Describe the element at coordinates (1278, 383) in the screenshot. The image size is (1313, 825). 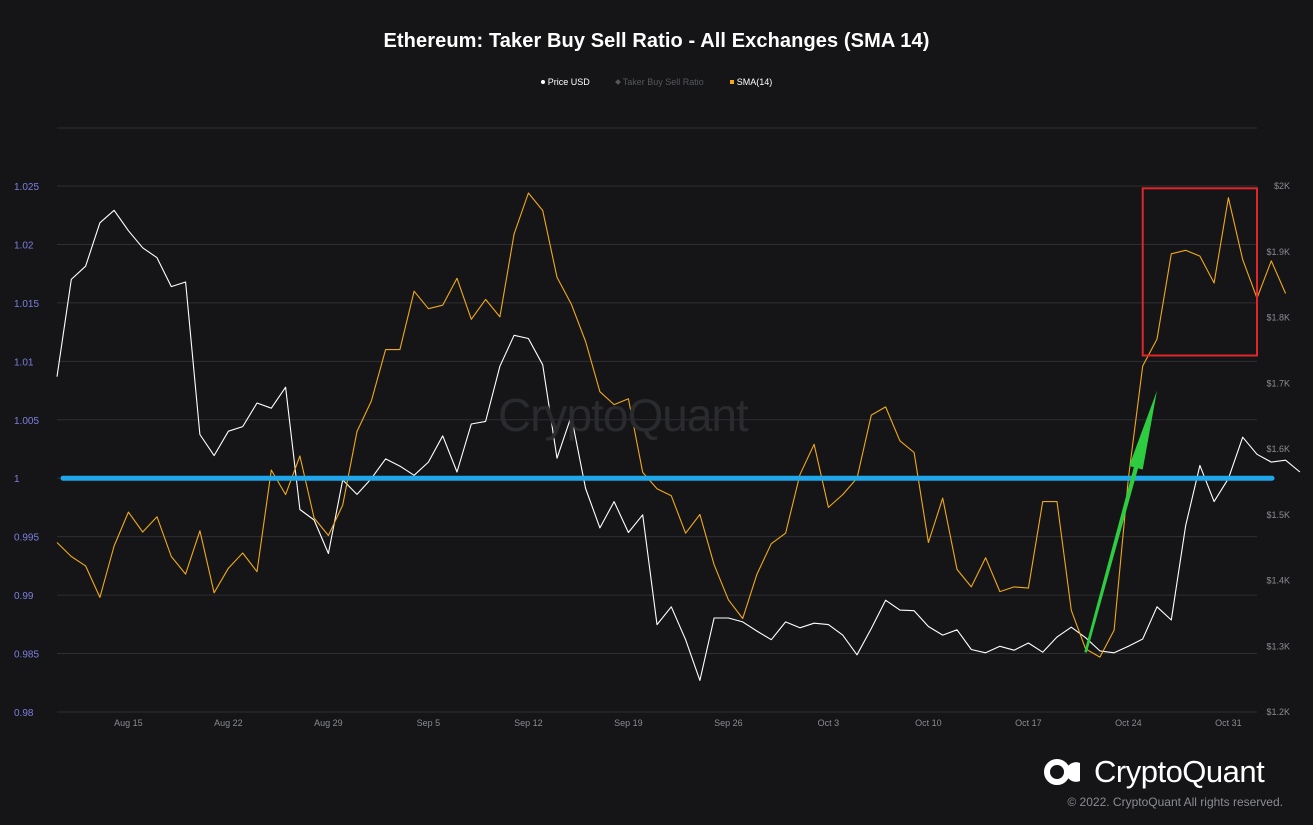
I see `y-right-tick-label: $1.7K` at that location.